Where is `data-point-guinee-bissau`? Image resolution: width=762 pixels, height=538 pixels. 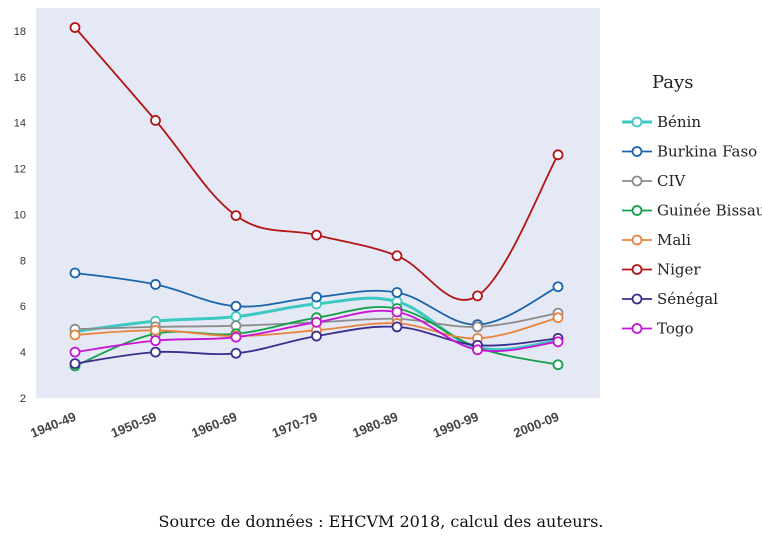 data-point-guinee-bissau is located at coordinates (558, 365).